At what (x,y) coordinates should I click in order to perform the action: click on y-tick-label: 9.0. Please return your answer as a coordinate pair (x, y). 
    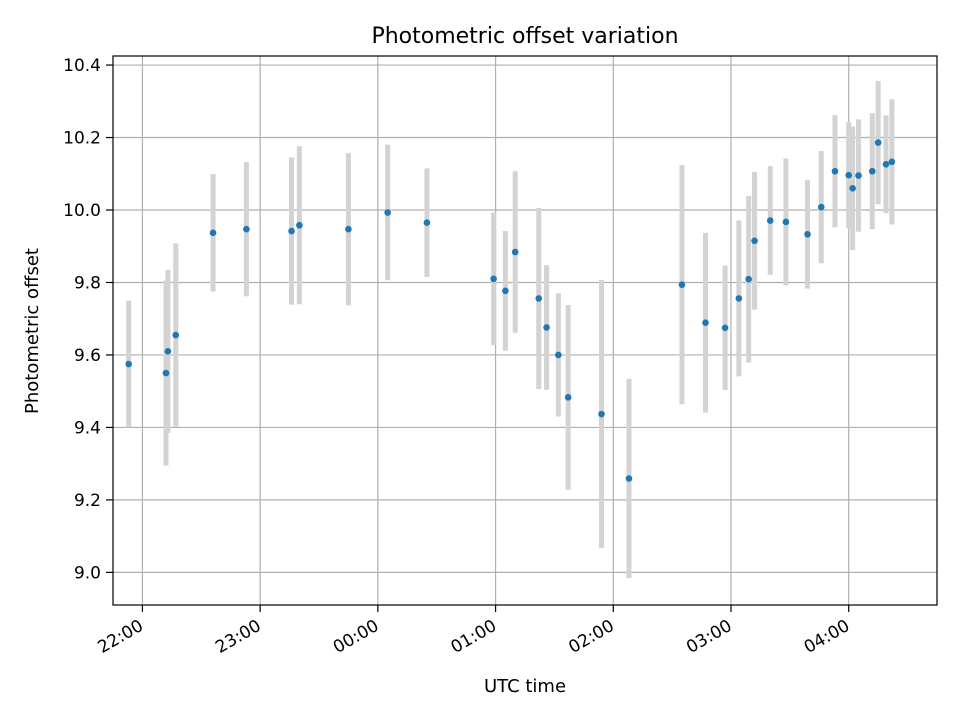
    Looking at the image, I should click on (87, 573).